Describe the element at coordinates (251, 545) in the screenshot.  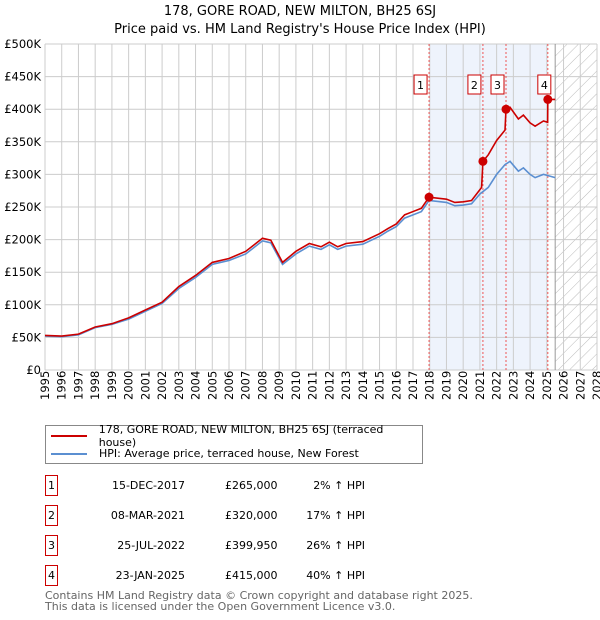
I see `sale-price: £399,950` at that location.